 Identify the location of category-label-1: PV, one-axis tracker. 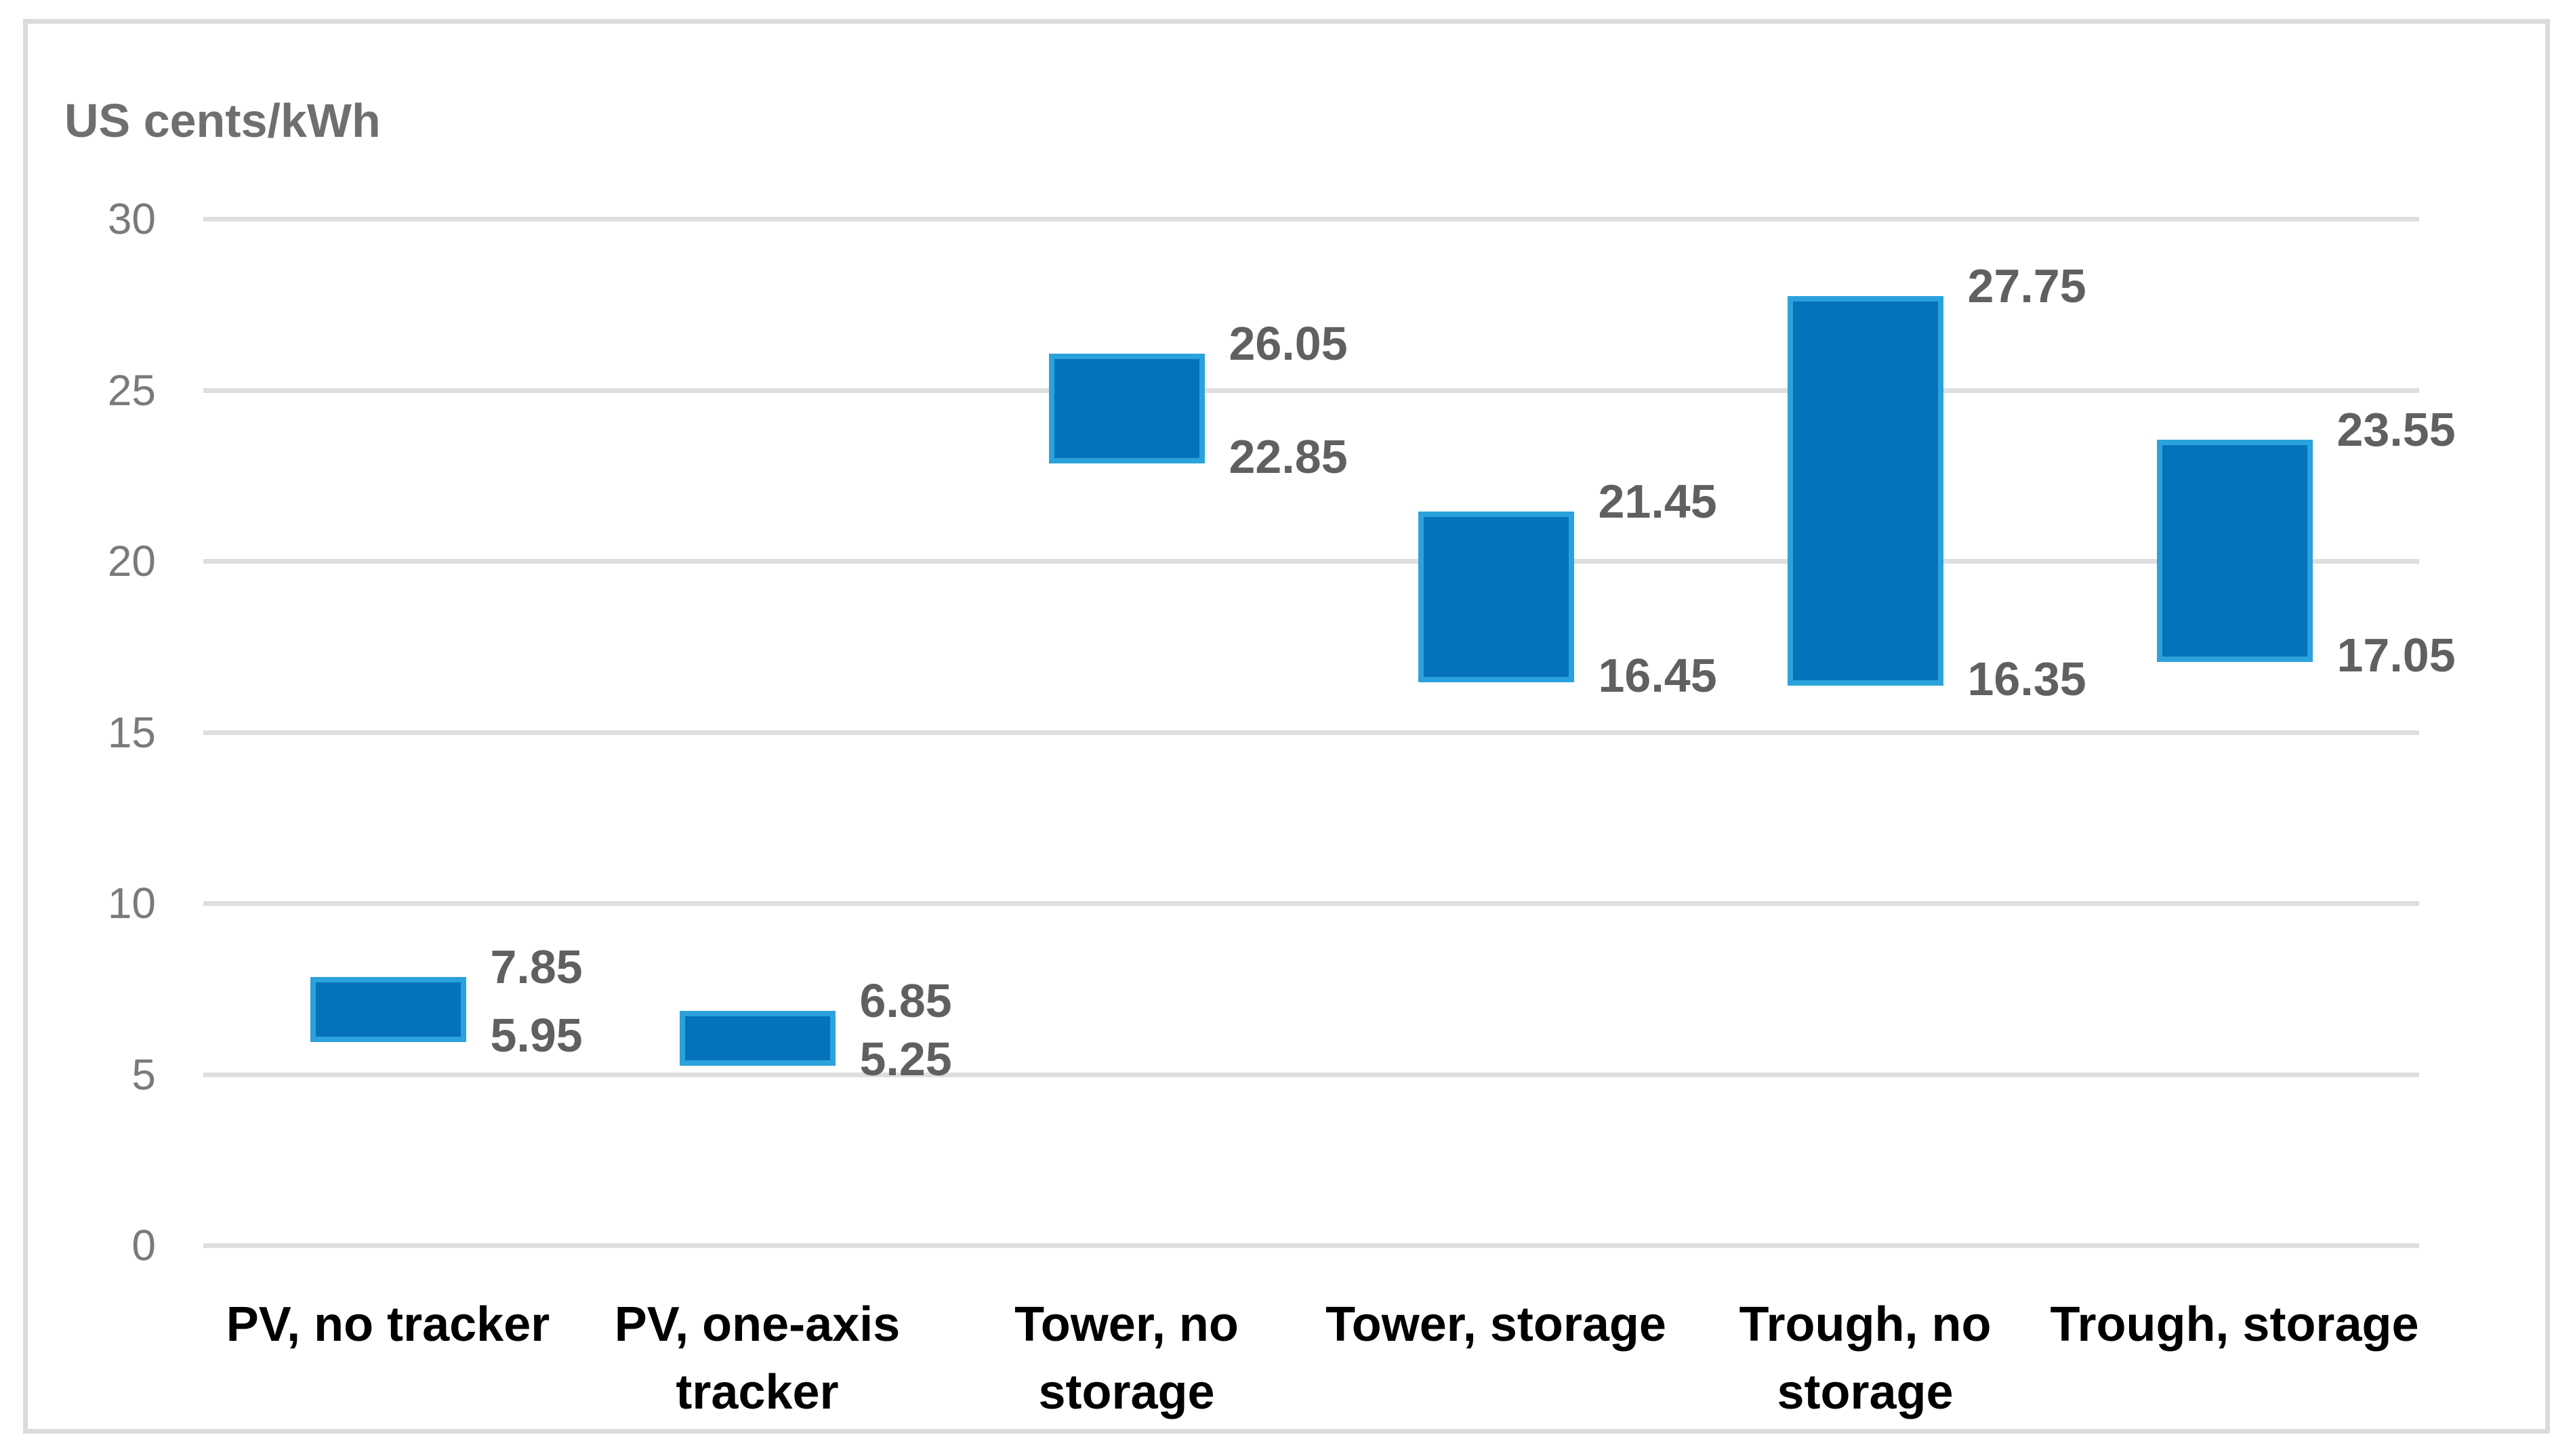
(757, 1358).